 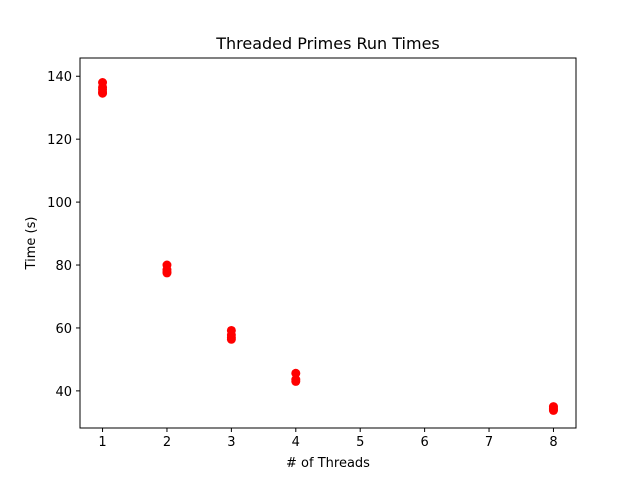 What do you see at coordinates (328, 463) in the screenshot?
I see `x-axis-label: # of Threads` at bounding box center [328, 463].